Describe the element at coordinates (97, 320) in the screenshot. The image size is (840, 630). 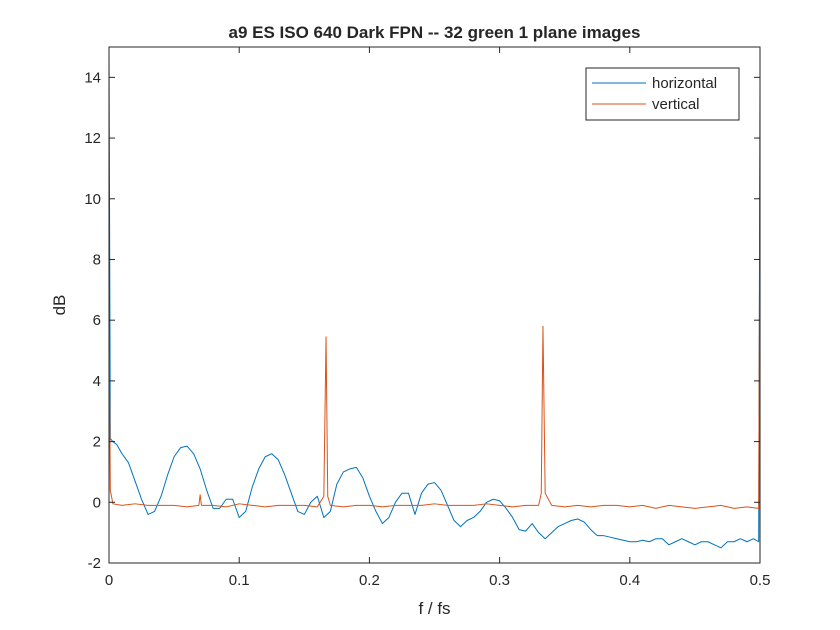
I see `y-tick-label: 6` at that location.